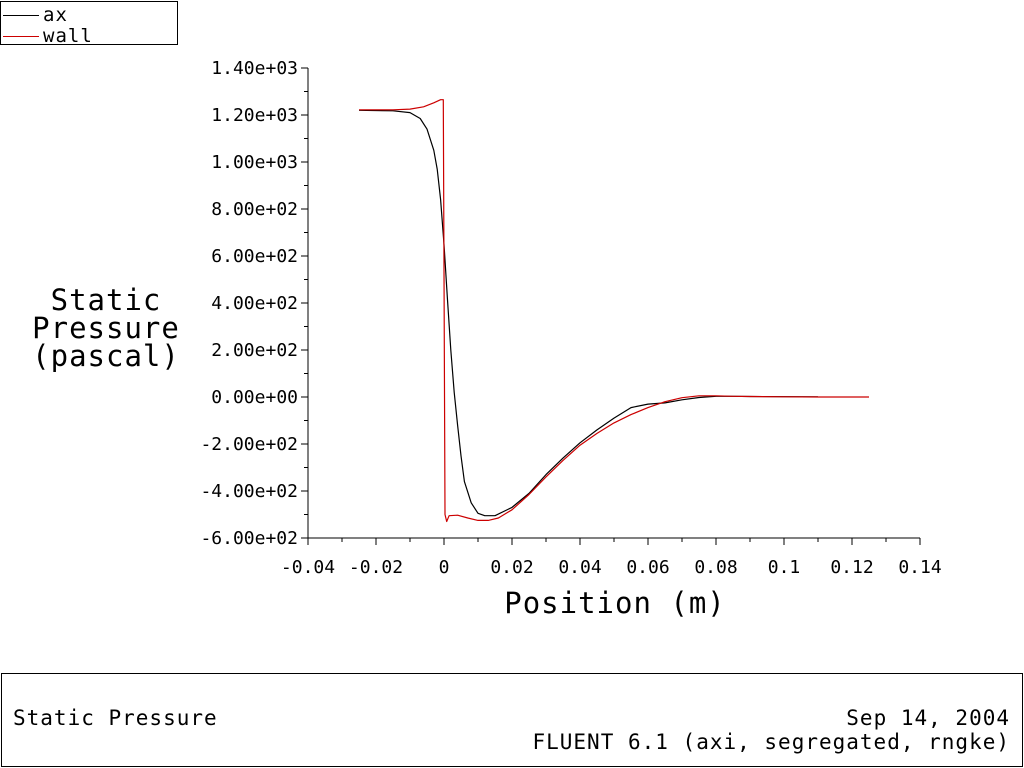  I want to click on x-axis: -0.04 -0.02 0 0.02 0.04 0.06 0.08 0.1 0.12 0.14, so click(611, 557).